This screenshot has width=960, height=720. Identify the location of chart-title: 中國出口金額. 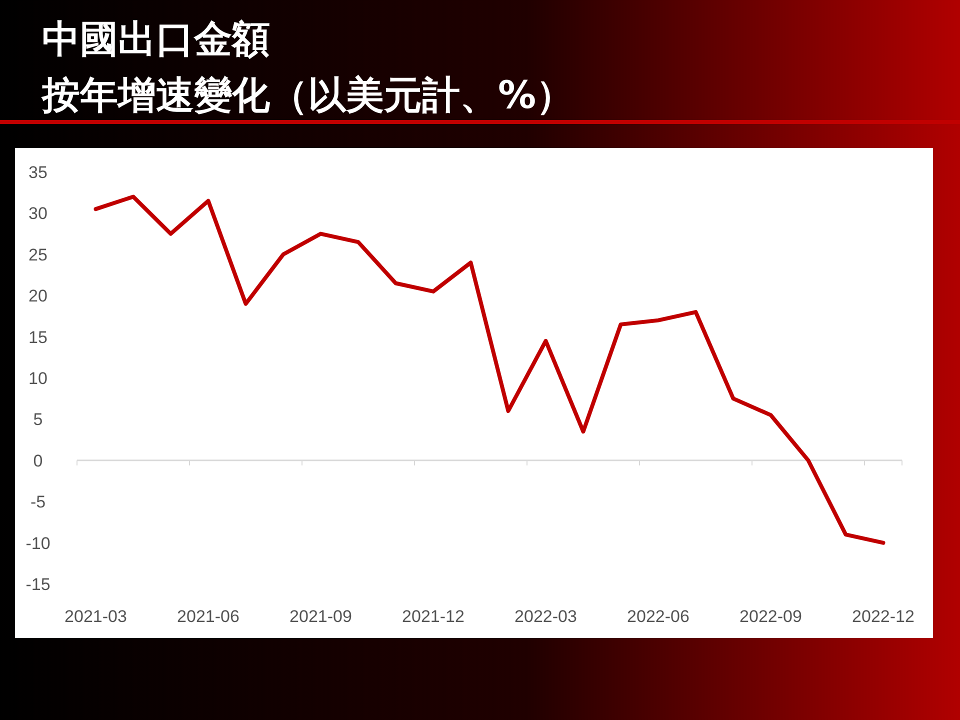
(156, 39).